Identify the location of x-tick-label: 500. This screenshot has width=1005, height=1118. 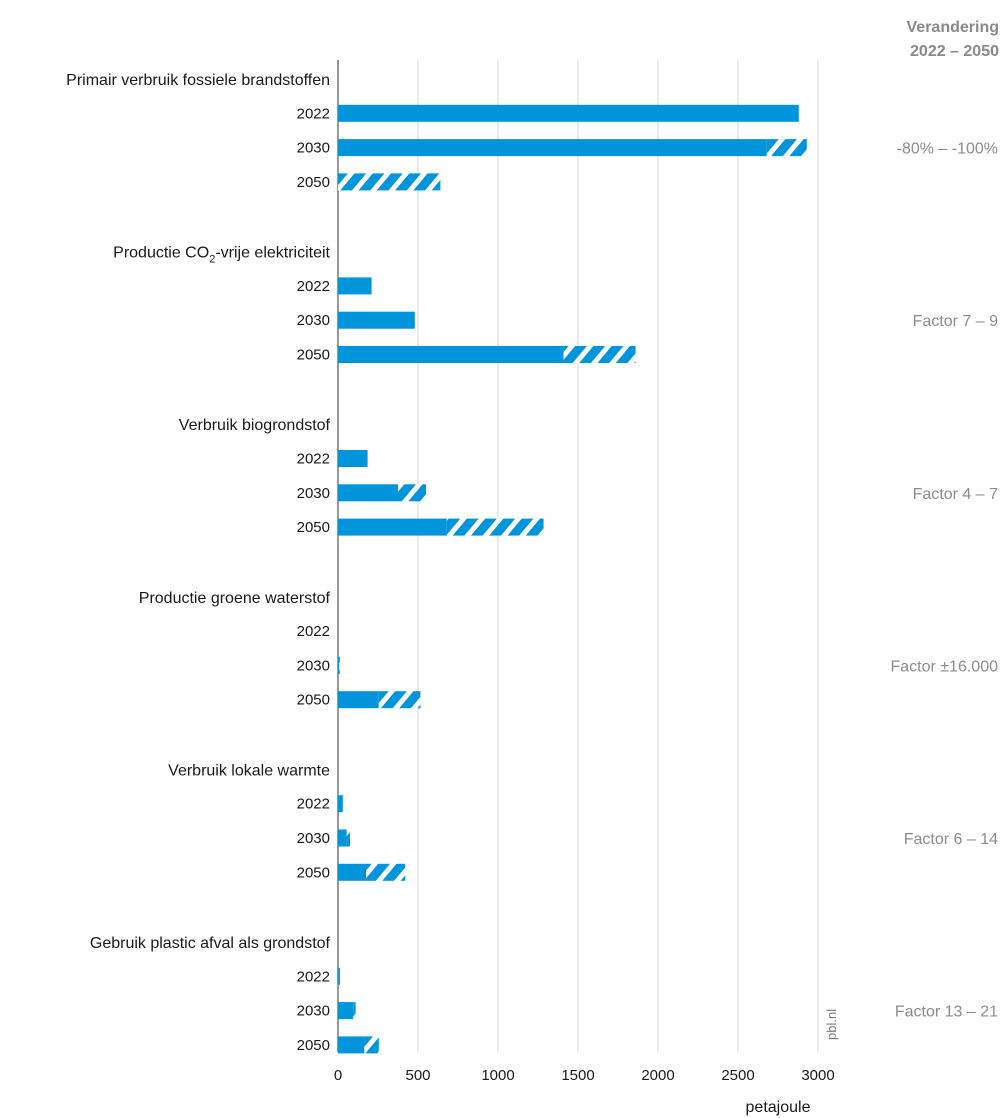
(417, 1075).